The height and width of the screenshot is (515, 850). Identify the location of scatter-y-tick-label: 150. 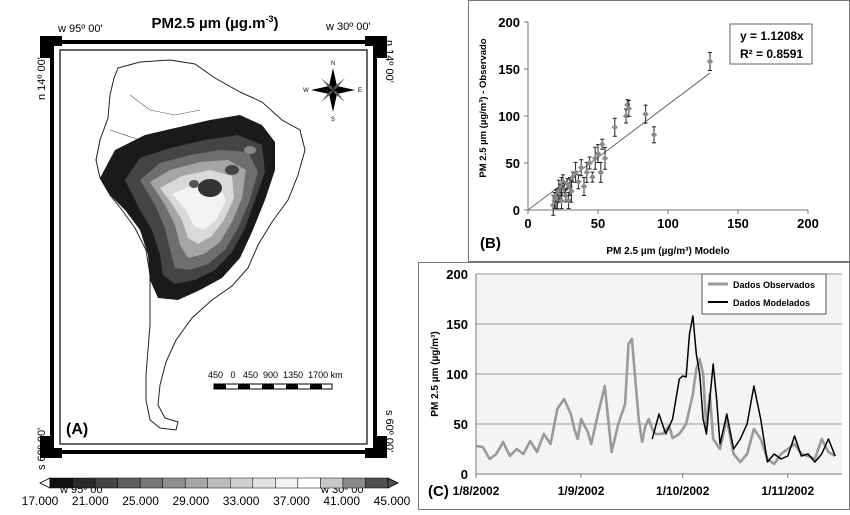
(509, 69).